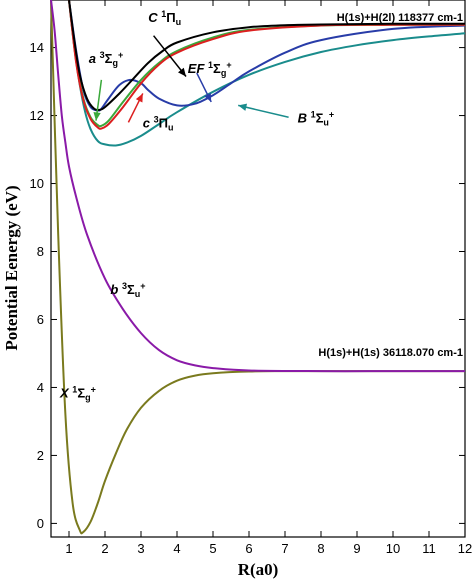 The image size is (474, 581). I want to click on y-tick-label: 12, so click(37, 115).